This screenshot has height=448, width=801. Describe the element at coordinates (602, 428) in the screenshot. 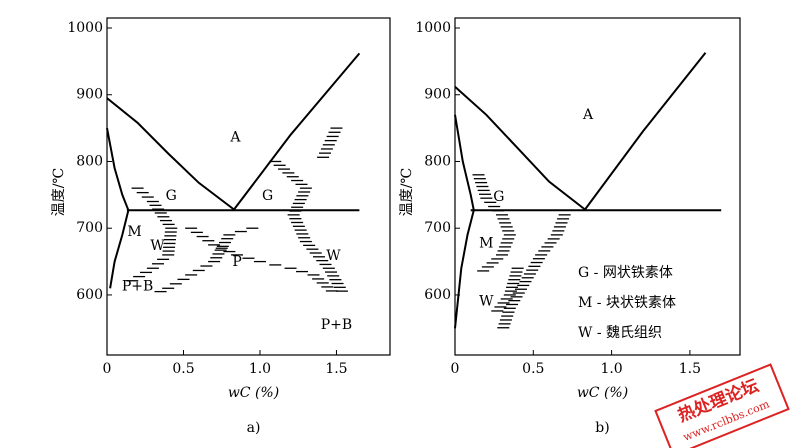

I see `caption: b)` at that location.